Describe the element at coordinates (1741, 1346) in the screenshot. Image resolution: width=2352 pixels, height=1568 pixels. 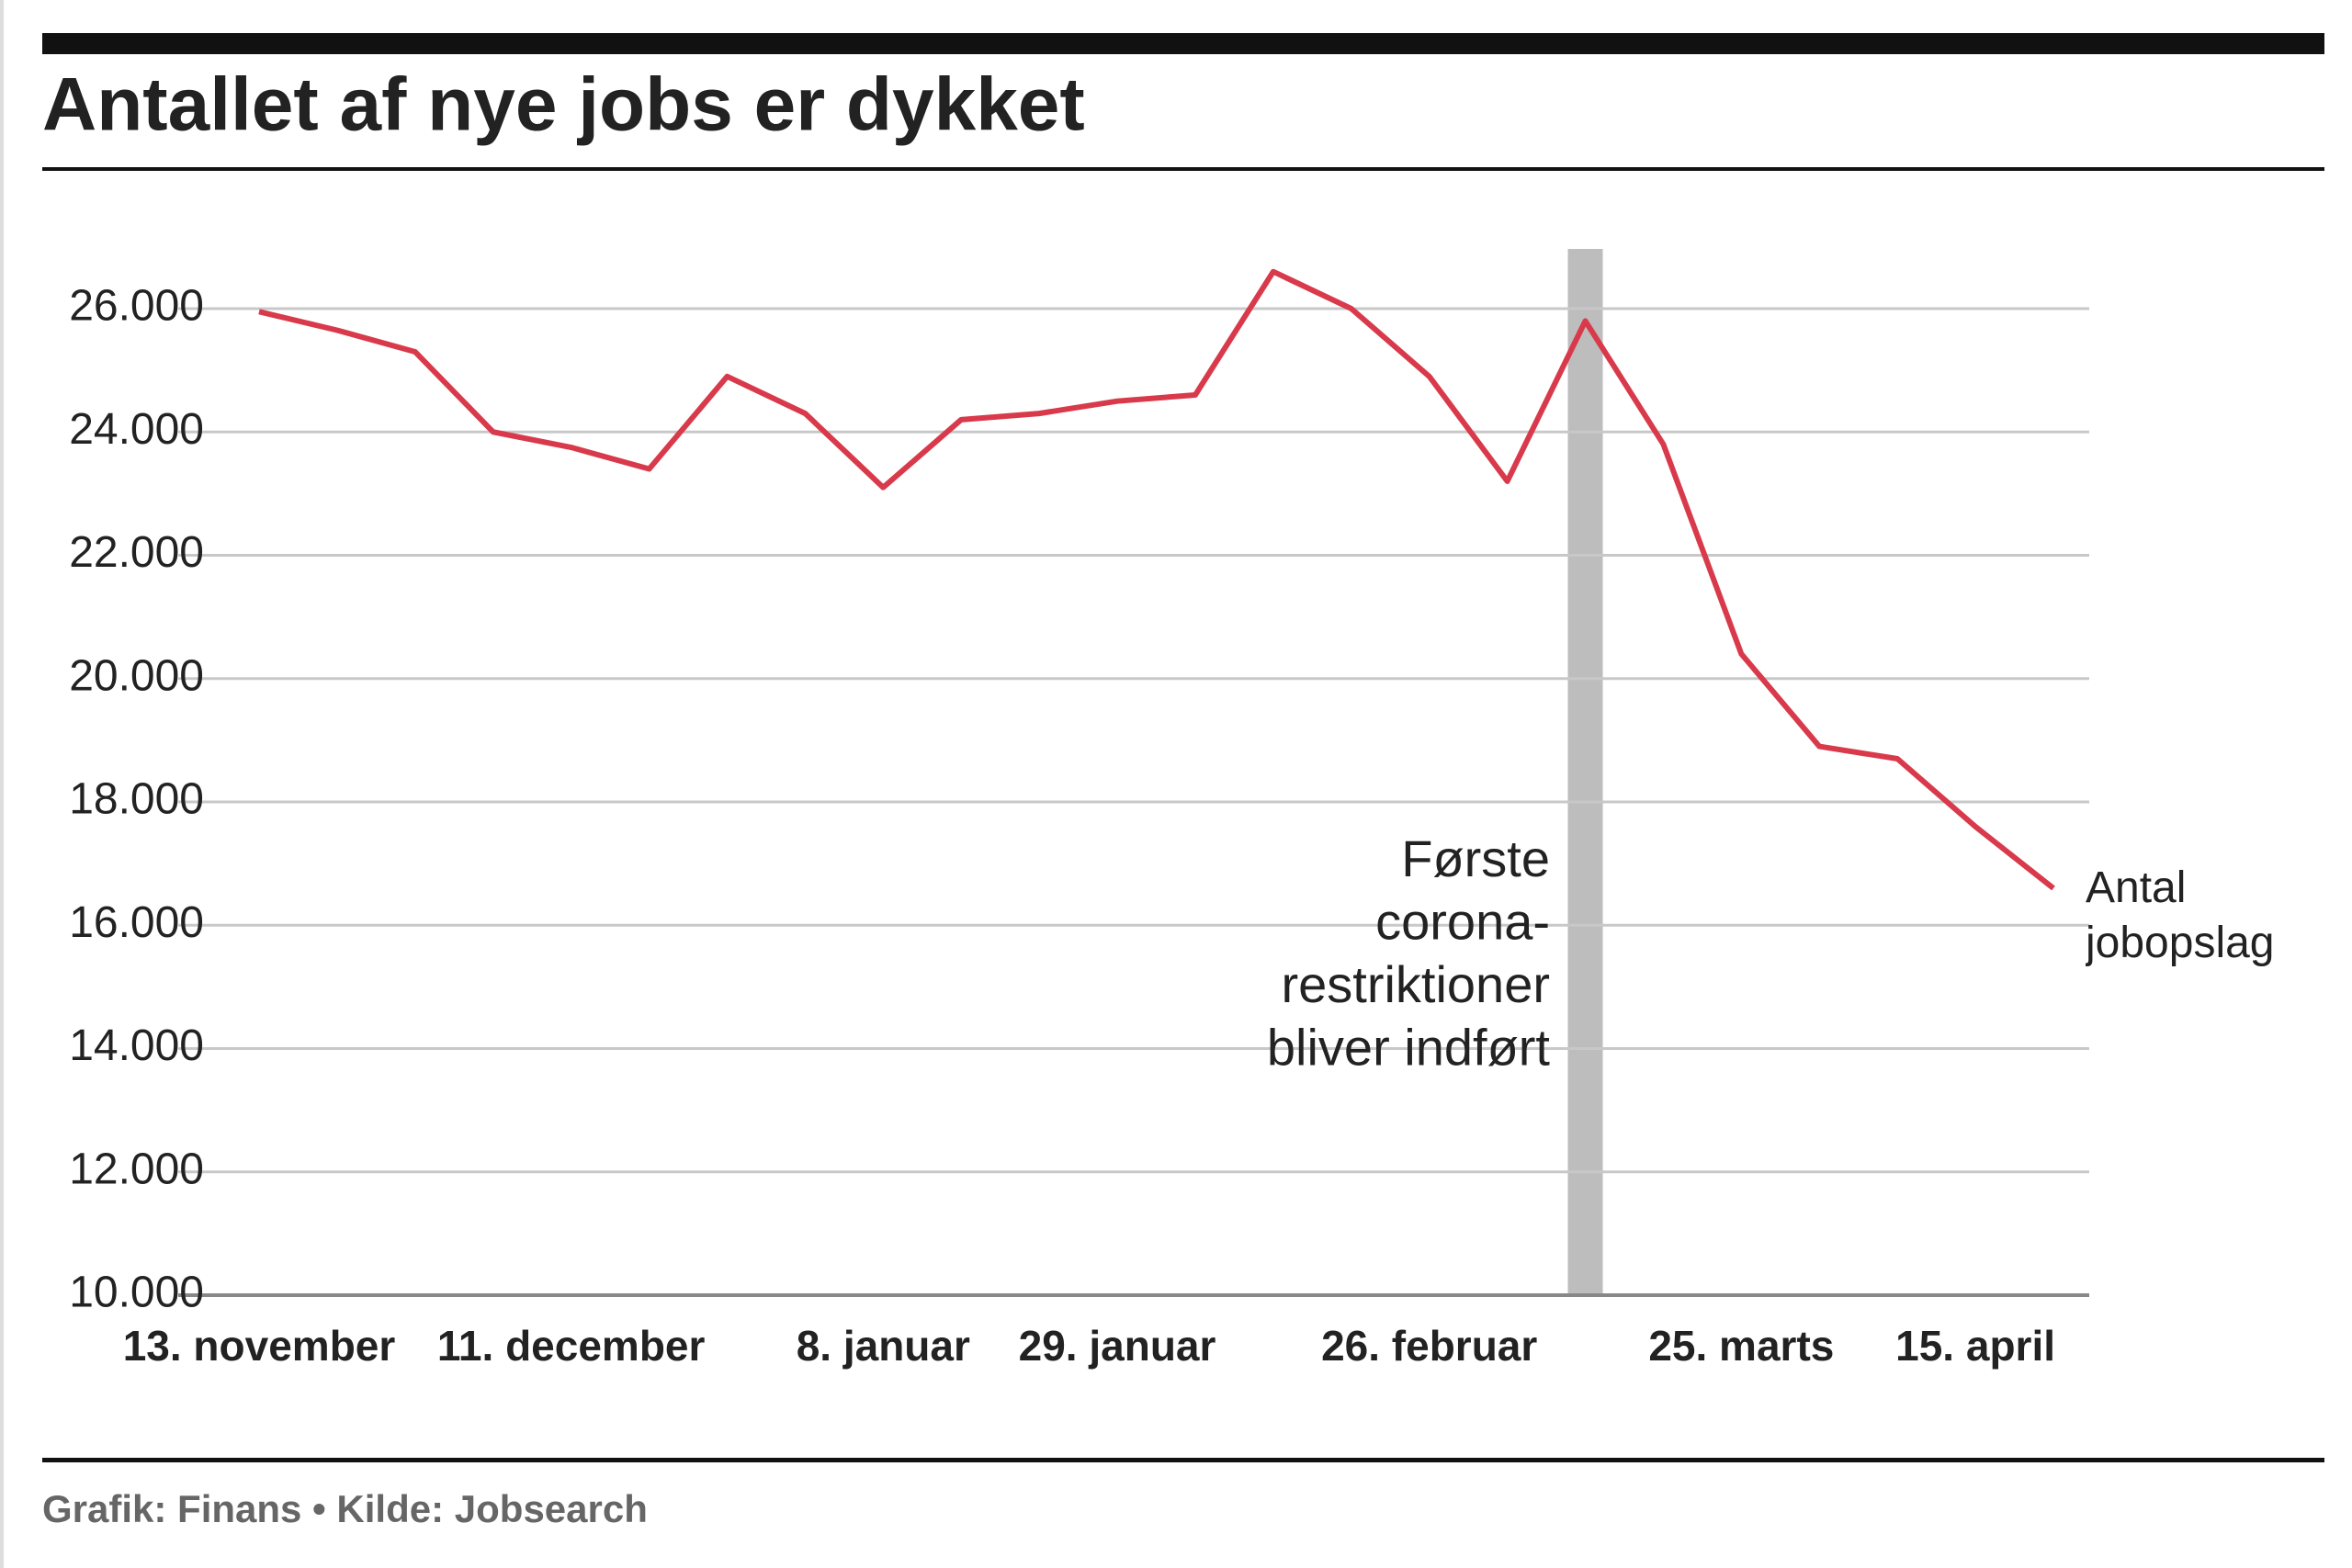
I see `x-tick-label: 25. marts` at that location.